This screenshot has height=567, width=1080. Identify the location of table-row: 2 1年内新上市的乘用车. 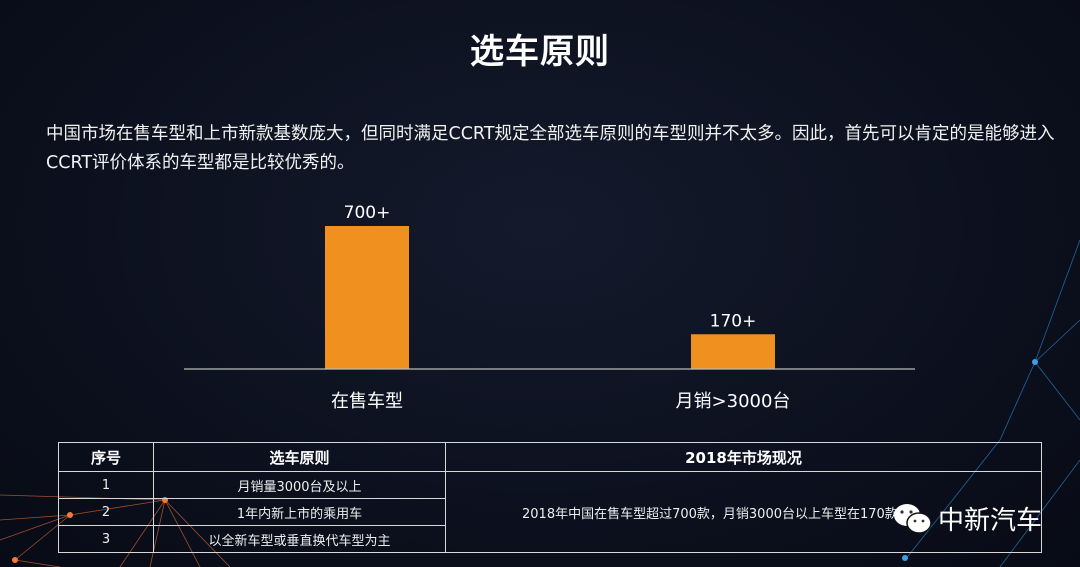
(550, 512).